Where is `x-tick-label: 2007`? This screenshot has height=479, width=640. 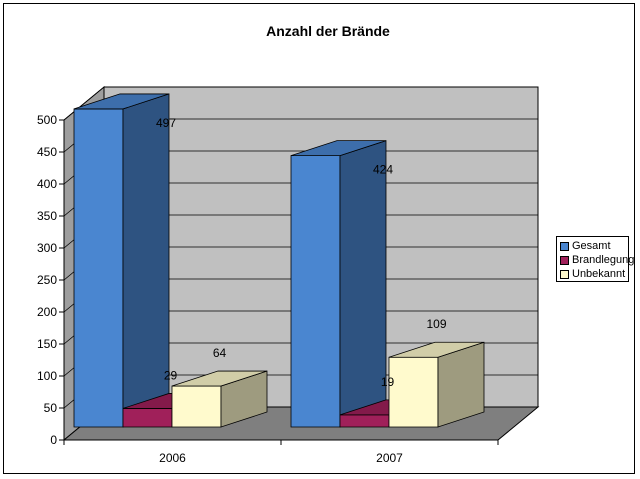 x-tick-label: 2007 is located at coordinates (389, 458).